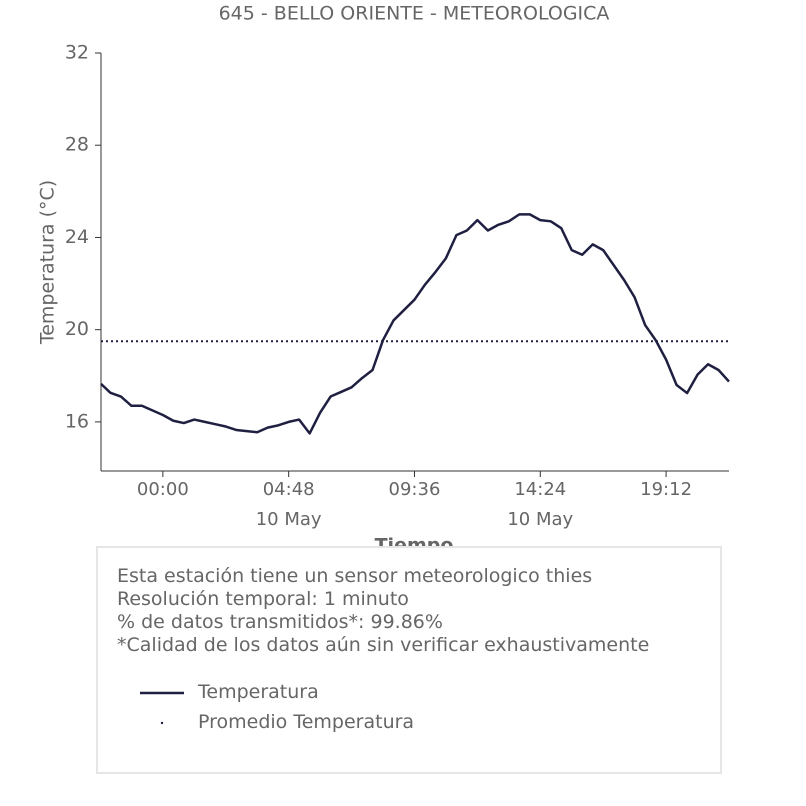 Image resolution: width=806 pixels, height=806 pixels. I want to click on legend-label: Promedio Temperatura, so click(306, 722).